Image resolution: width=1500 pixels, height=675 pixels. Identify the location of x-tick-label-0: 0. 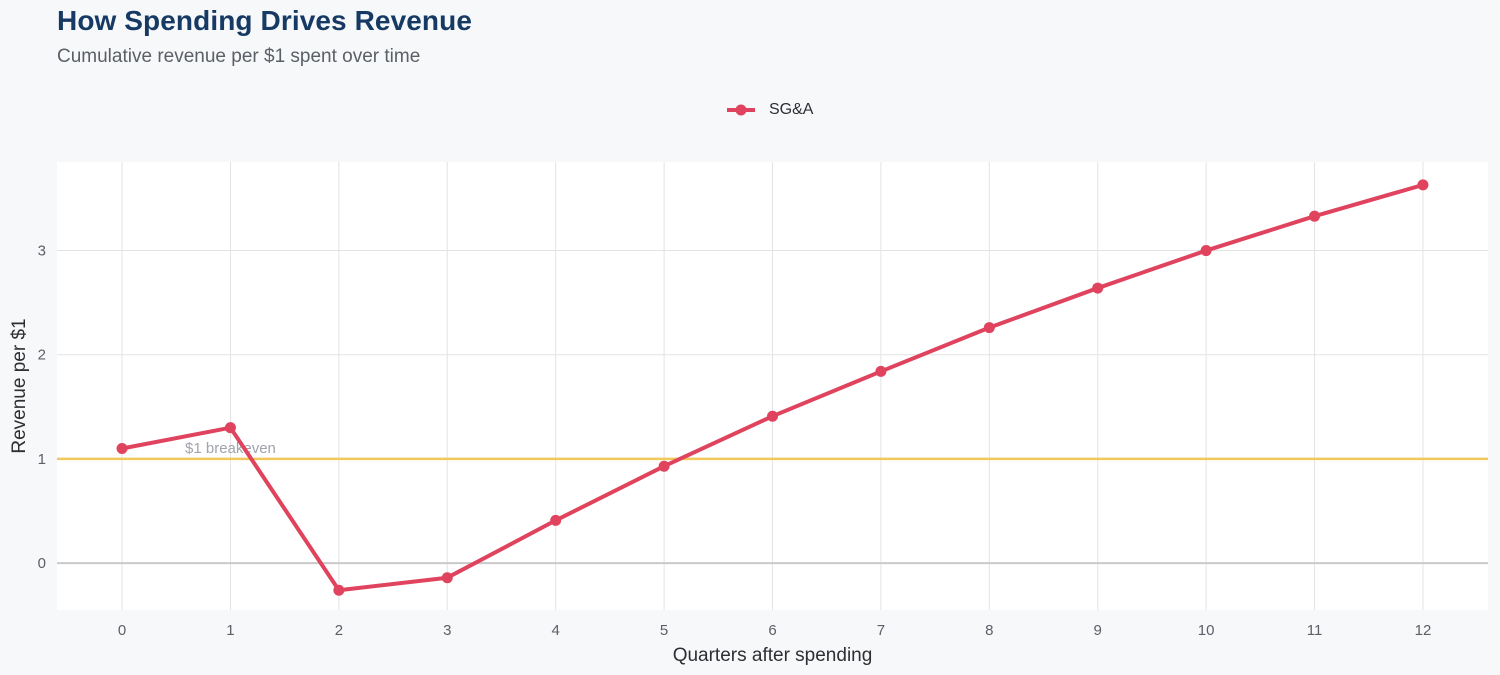
(122, 630).